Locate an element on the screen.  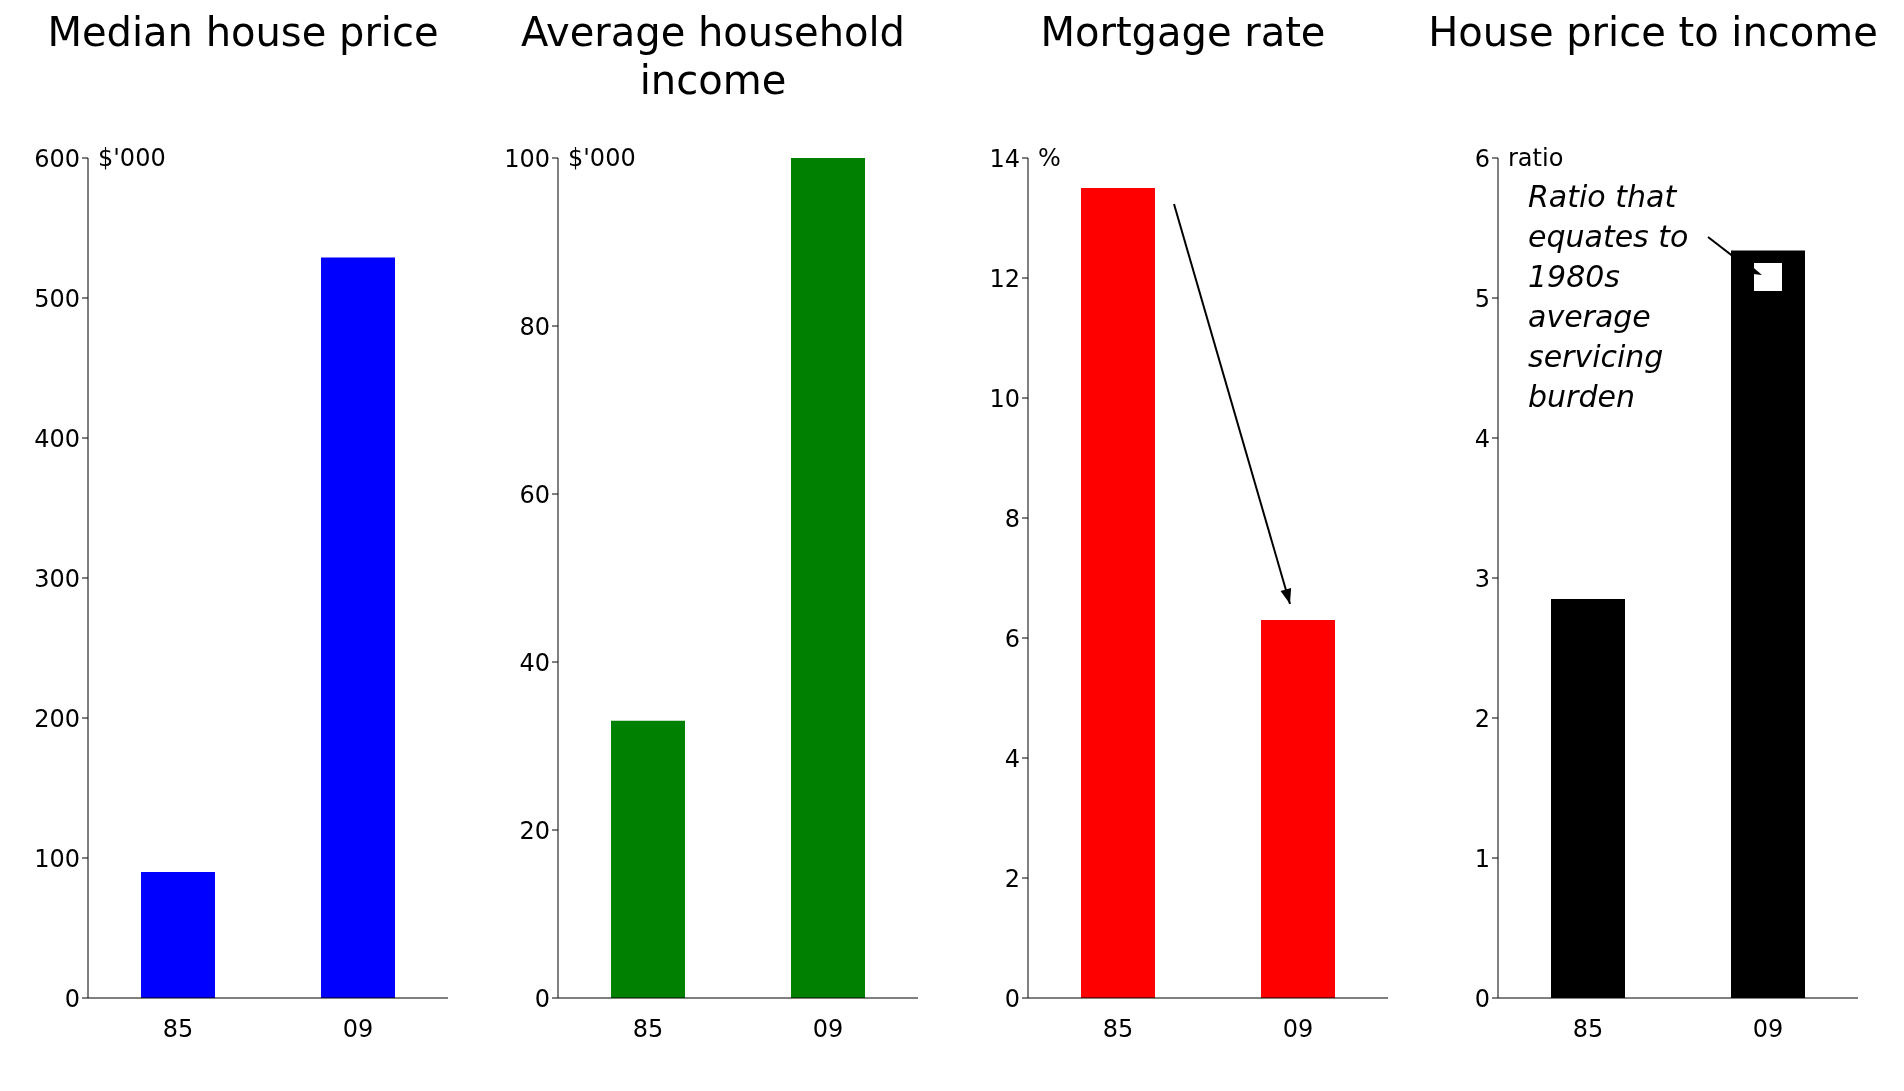
y-tick-label: 5 is located at coordinates (1482, 298).